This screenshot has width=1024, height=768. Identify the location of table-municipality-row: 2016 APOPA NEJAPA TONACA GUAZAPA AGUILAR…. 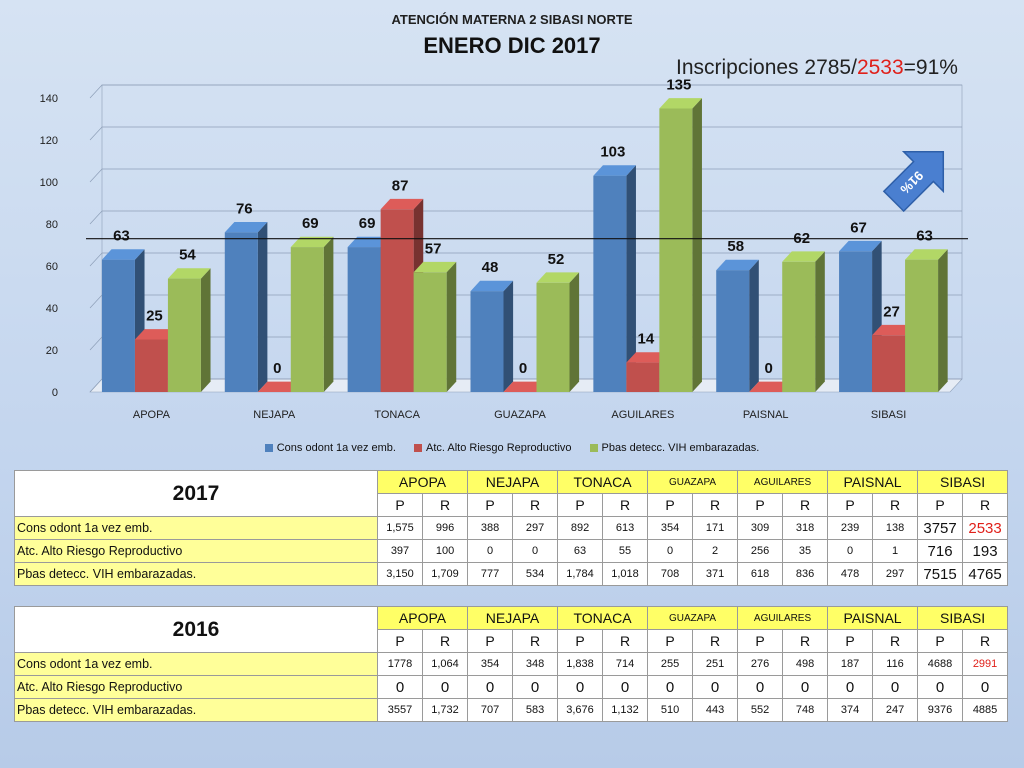
(511, 629).